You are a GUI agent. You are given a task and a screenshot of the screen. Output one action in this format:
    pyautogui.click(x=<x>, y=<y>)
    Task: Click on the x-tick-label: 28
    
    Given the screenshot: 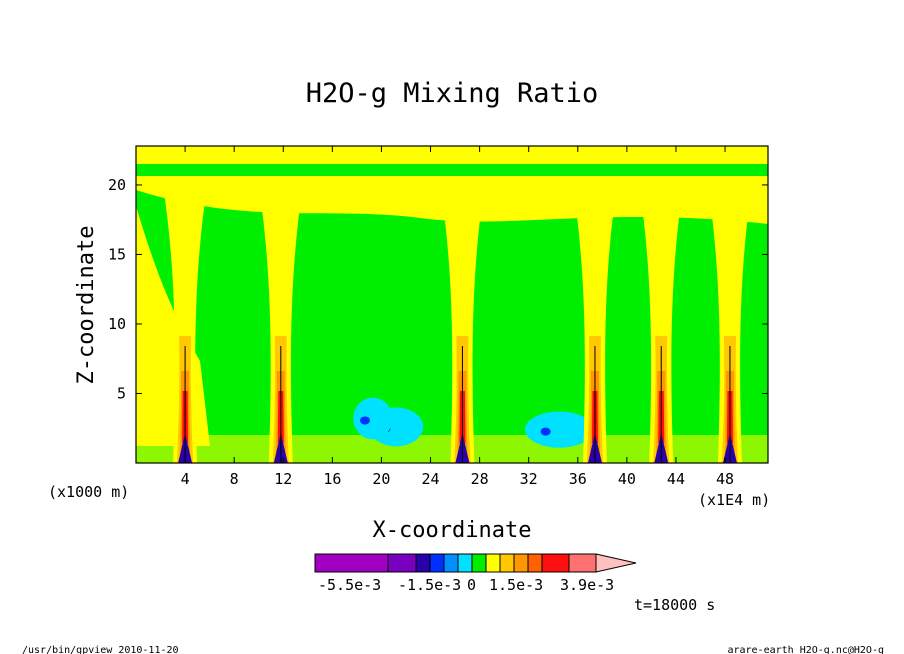 What is the action you would take?
    pyautogui.click(x=480, y=479)
    